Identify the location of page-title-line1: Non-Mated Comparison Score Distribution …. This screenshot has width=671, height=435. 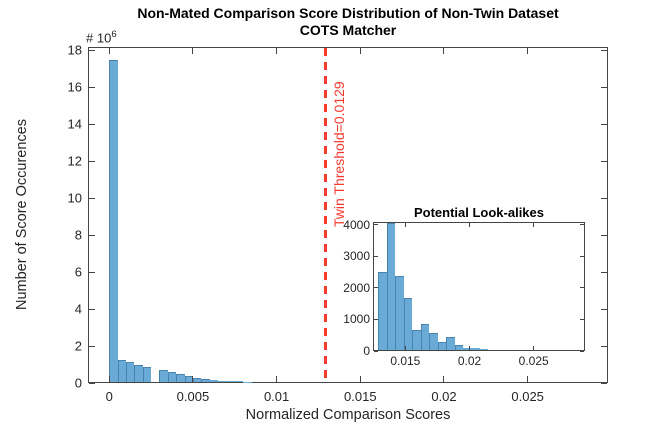
(348, 13).